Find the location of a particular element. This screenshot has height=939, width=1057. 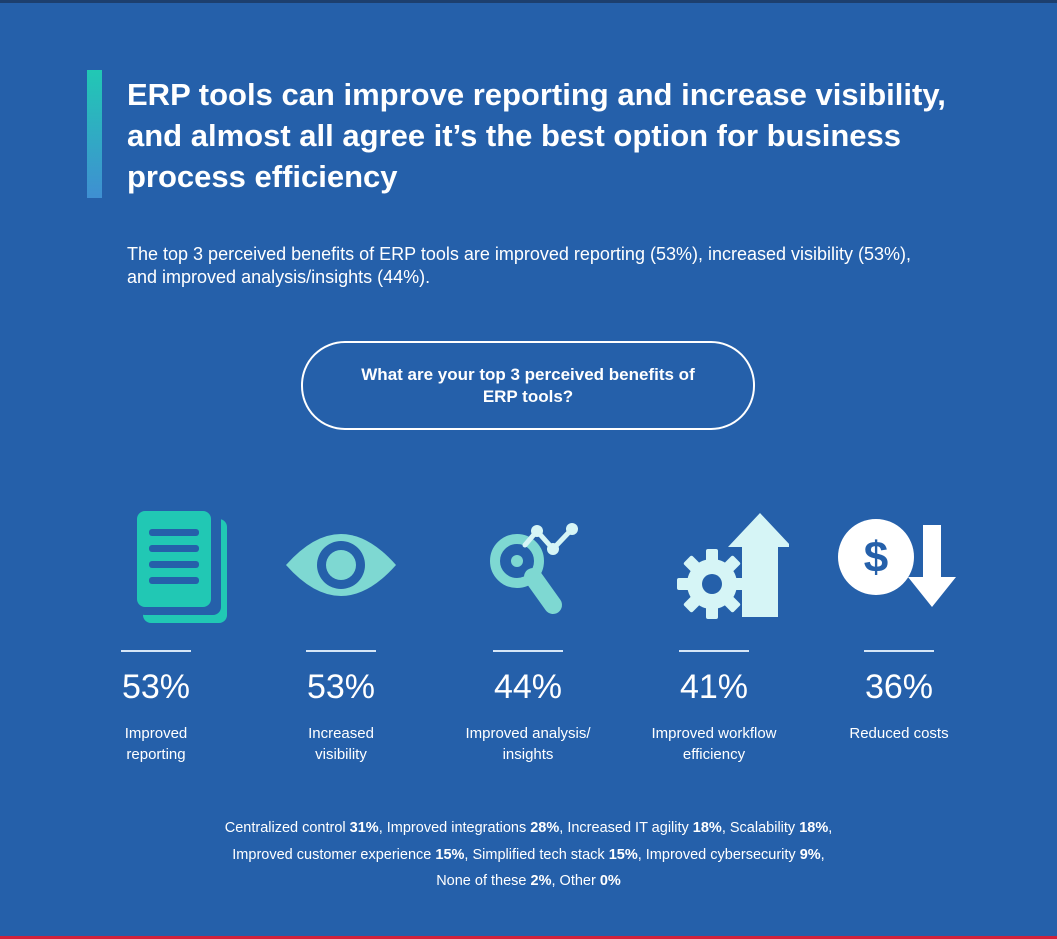

stat-label: Improved analysis/ insights is located at coordinates (528, 744).